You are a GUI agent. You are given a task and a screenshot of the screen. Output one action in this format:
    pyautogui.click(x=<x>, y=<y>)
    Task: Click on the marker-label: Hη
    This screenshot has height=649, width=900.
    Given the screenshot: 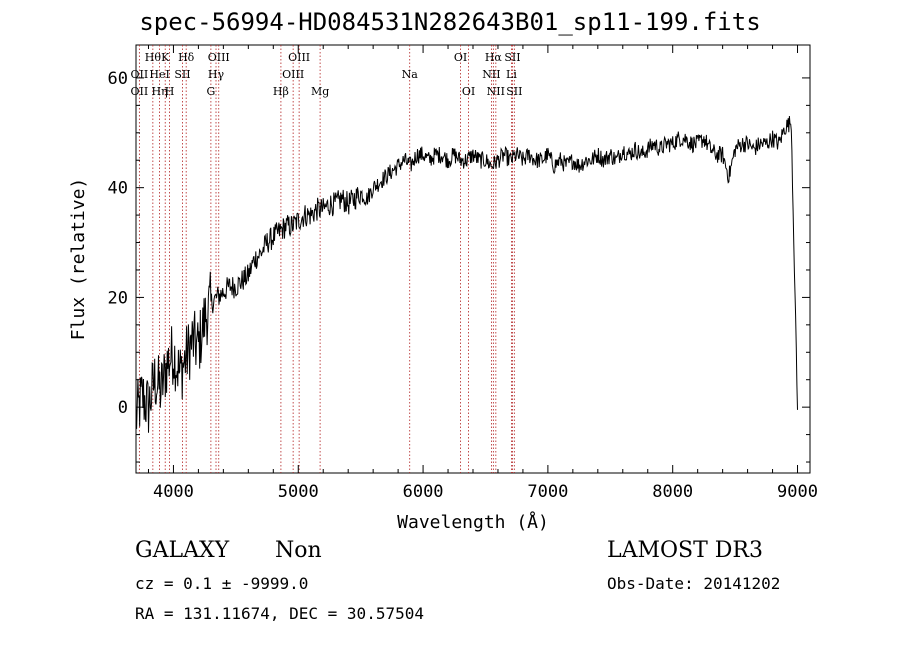 What is the action you would take?
    pyautogui.click(x=159, y=91)
    